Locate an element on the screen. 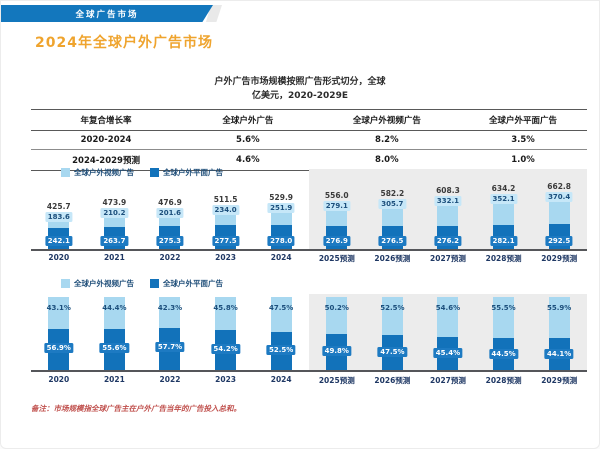 The height and width of the screenshot is (449, 600). bar-segment-video: 201.6 is located at coordinates (170, 216).